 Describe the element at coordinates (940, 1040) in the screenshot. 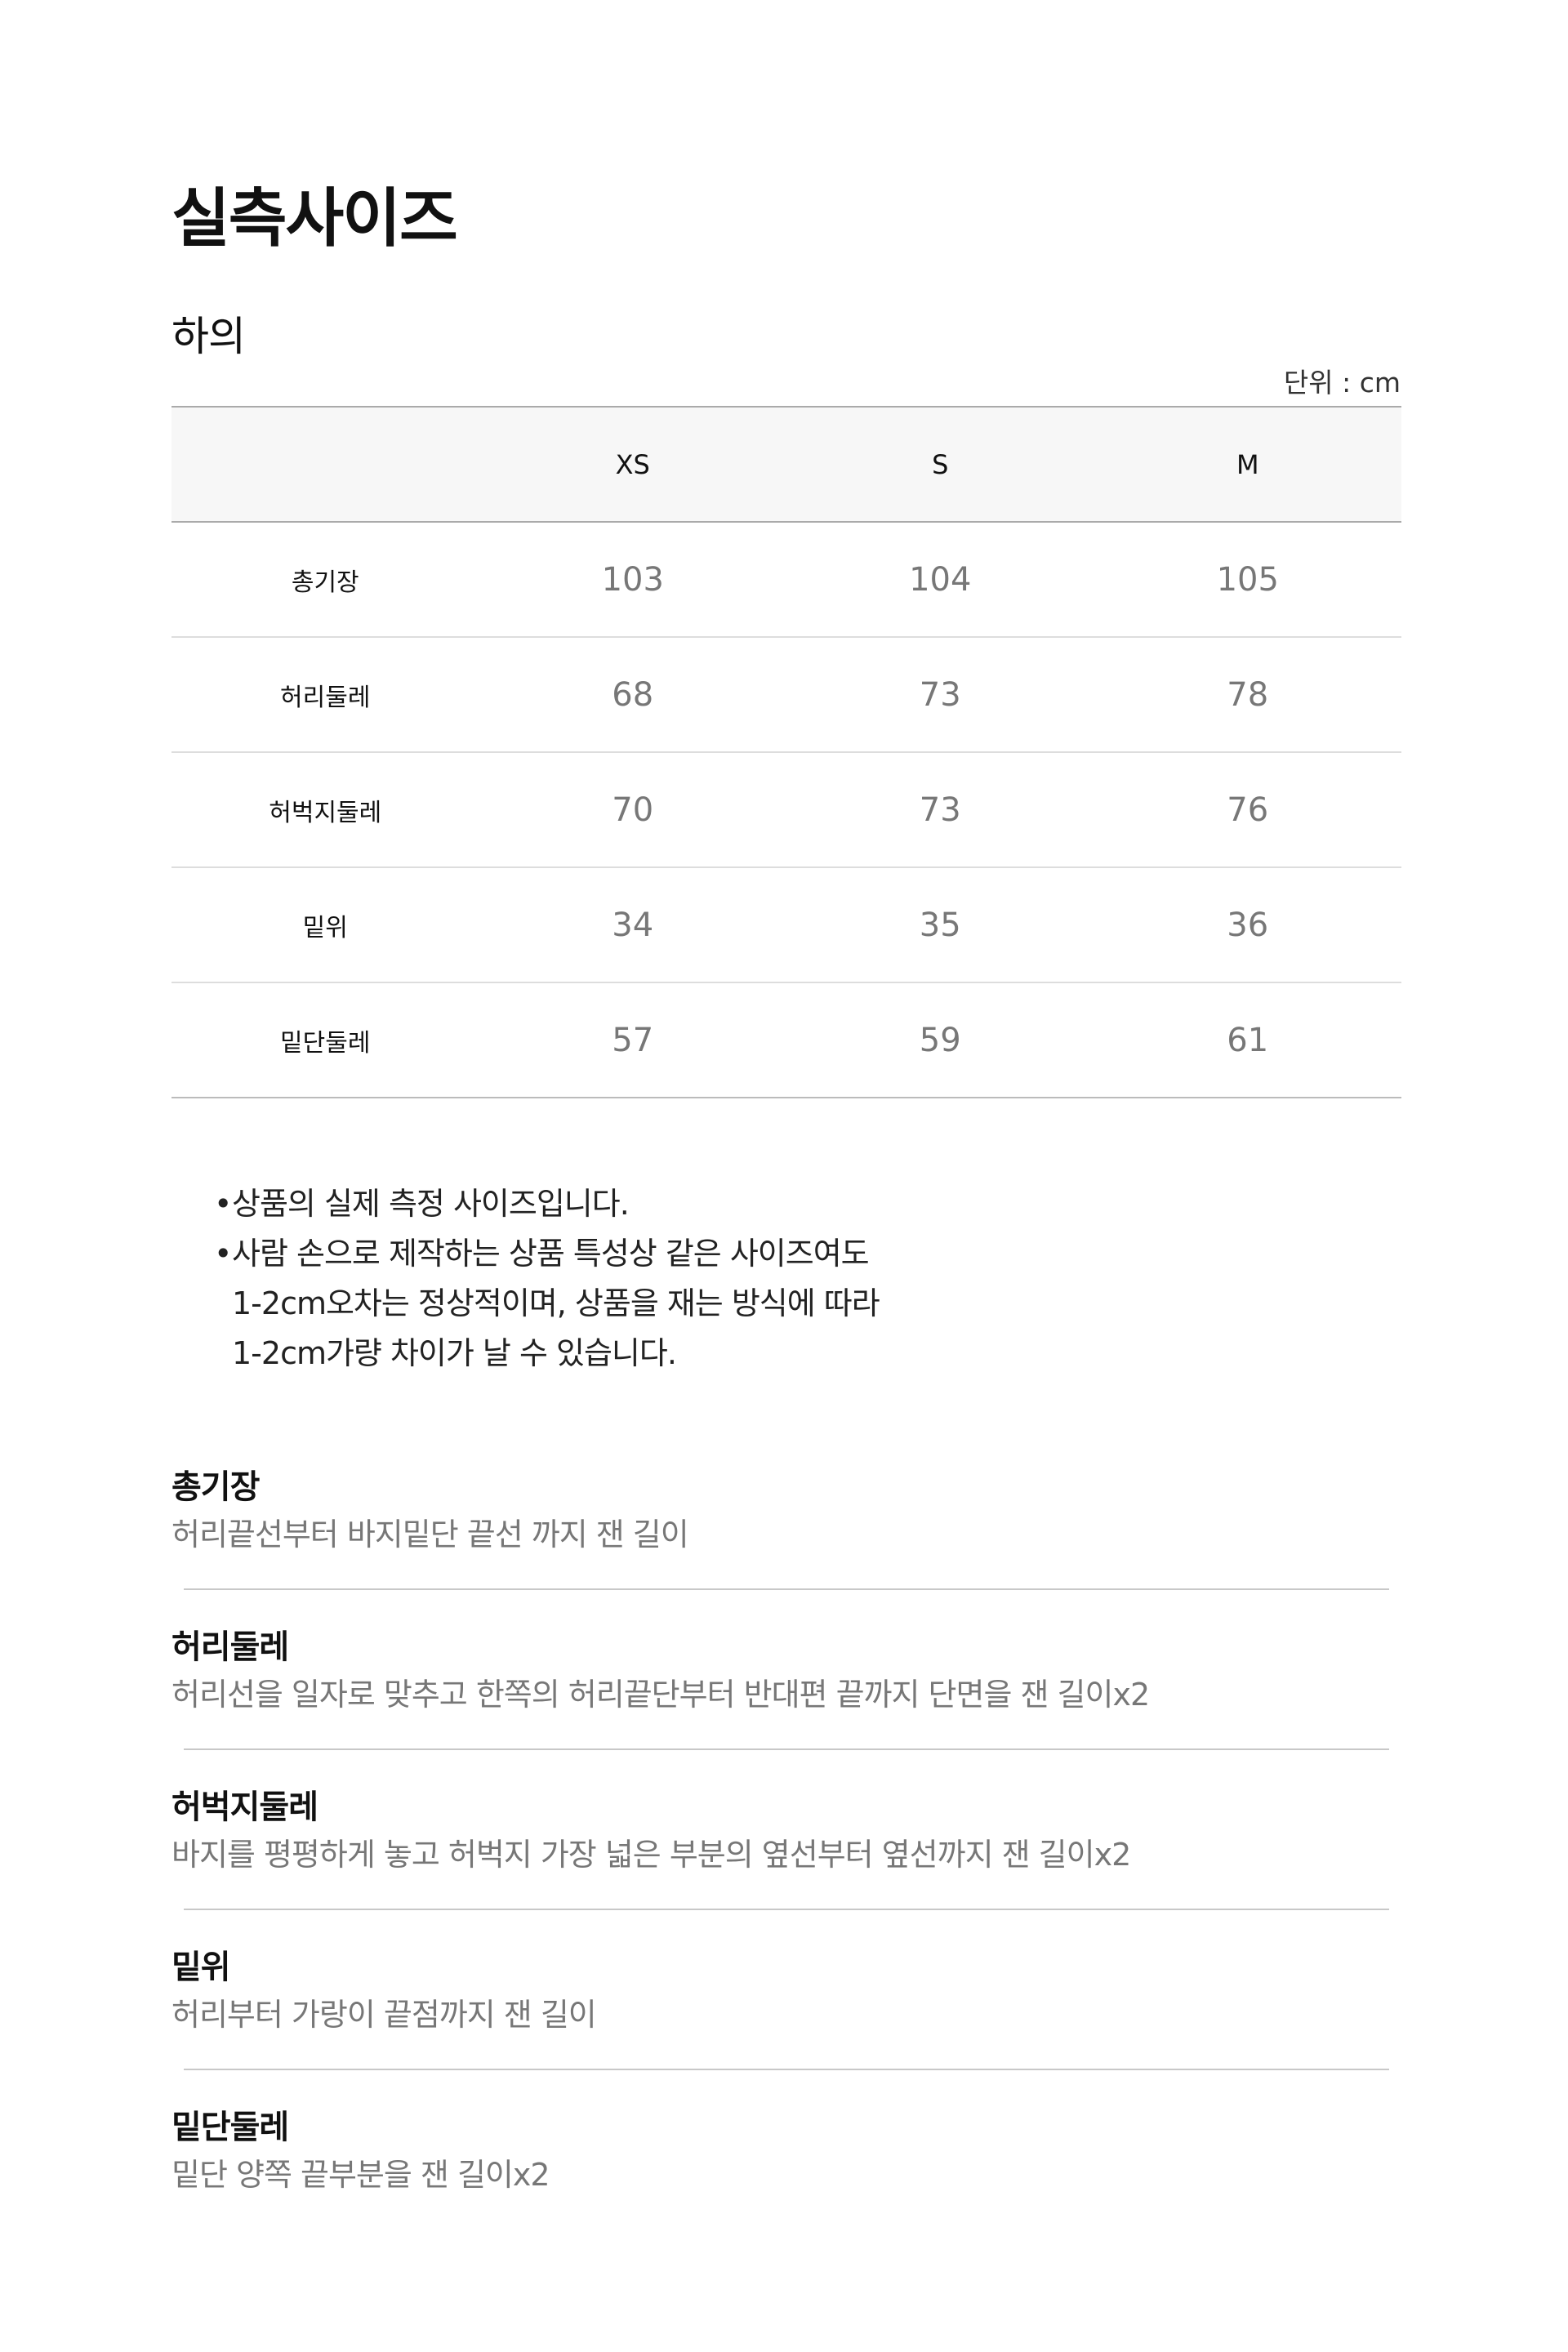

I see `size-value: 59` at that location.